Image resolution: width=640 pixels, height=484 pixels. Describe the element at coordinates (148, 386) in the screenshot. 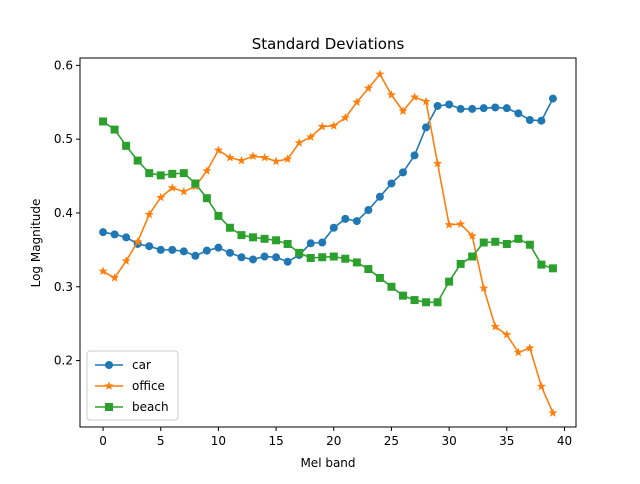

I see `legend-label: office` at that location.